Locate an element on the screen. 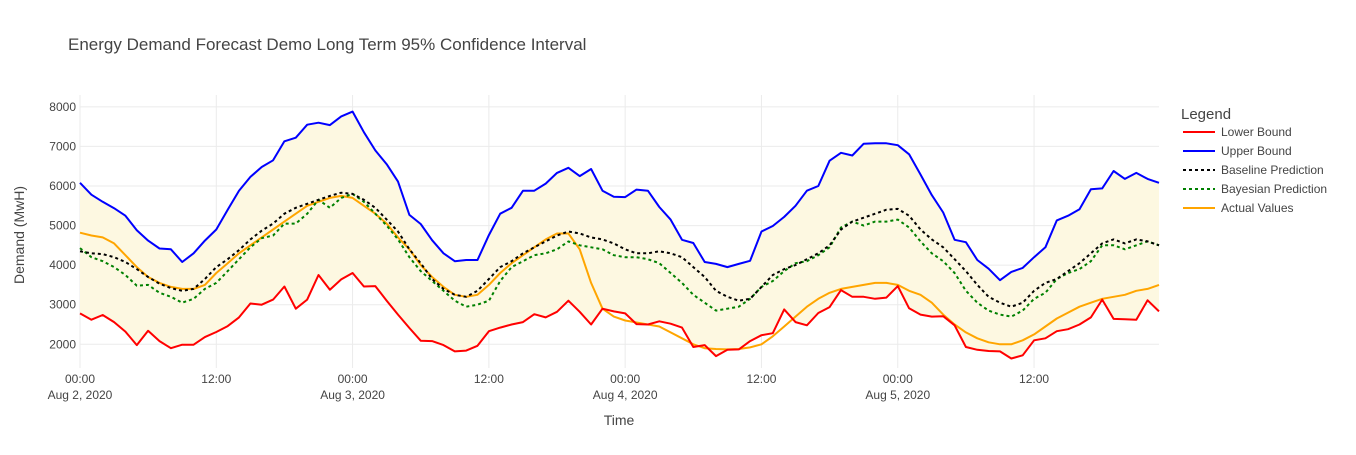  legend-item: Bayesian Prediction is located at coordinates (1255, 189).